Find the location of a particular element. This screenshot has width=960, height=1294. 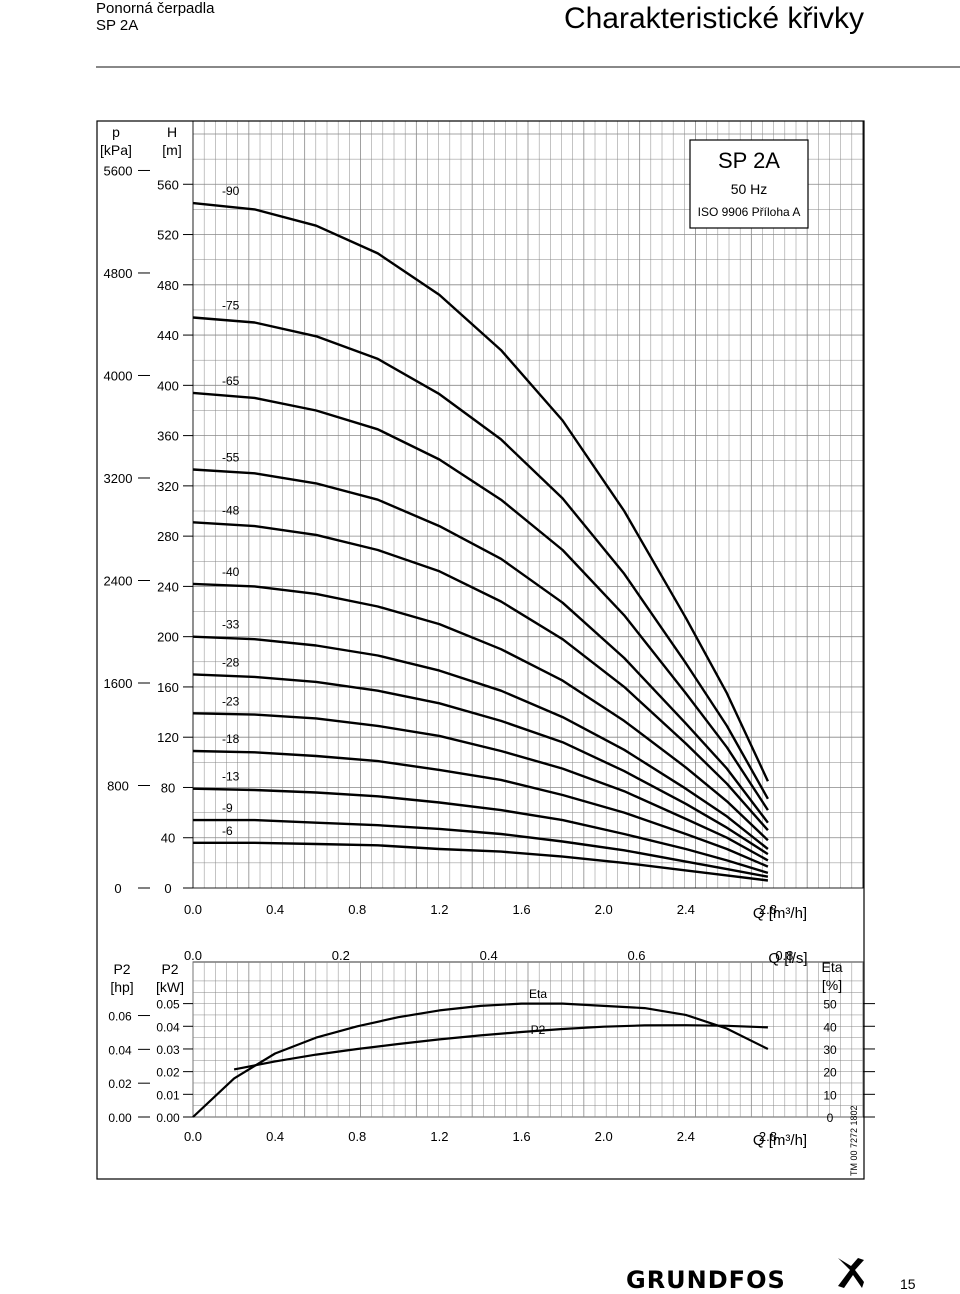

h-tick-label: 280 is located at coordinates (168, 536).